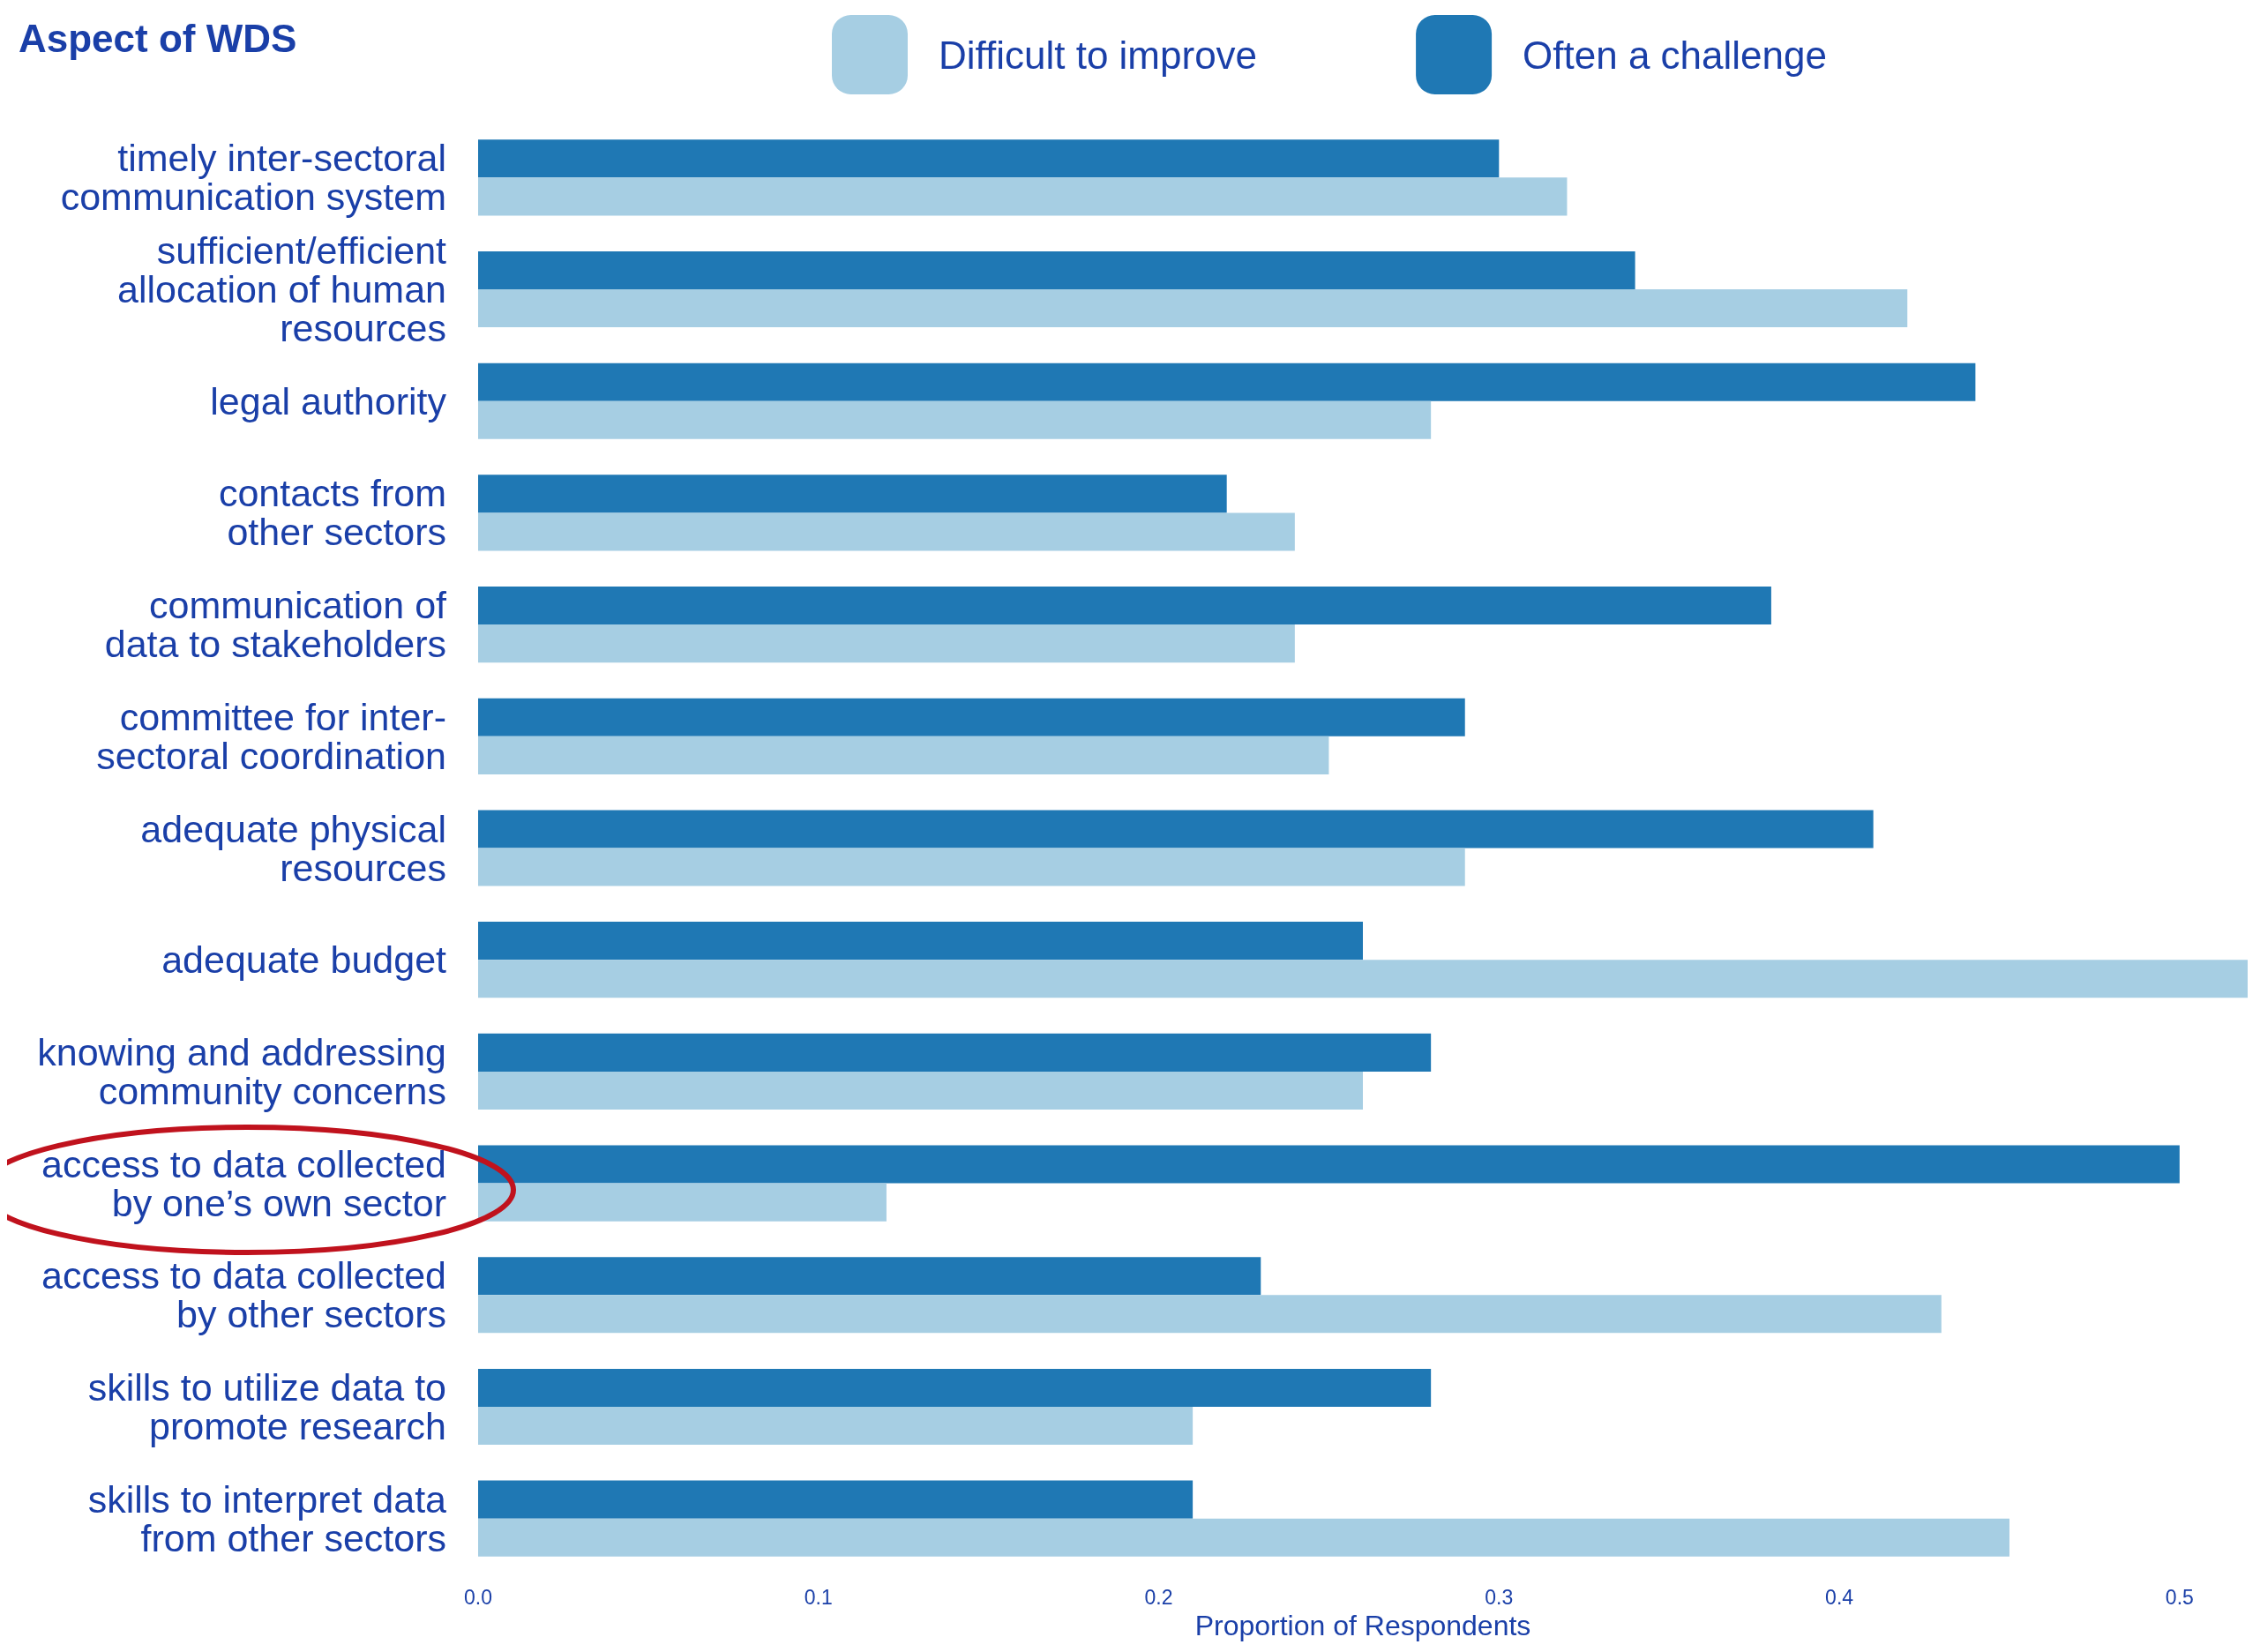  I want to click on x-axis-title: Proportion of Respondents, so click(1362, 1625).